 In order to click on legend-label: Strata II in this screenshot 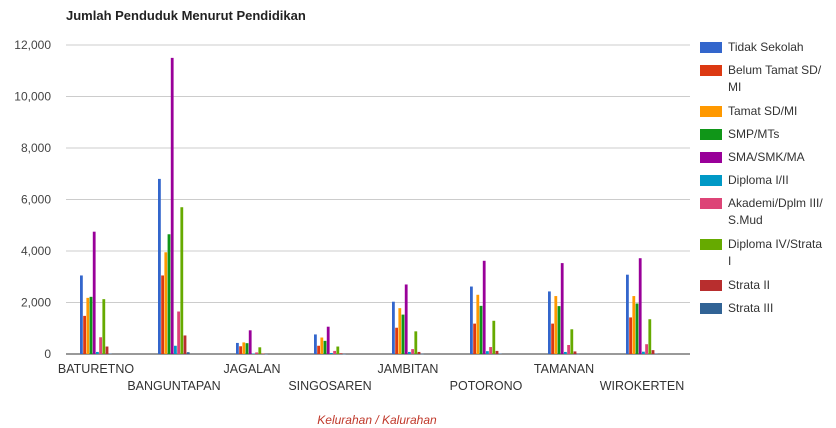, I will do `click(749, 285)`.